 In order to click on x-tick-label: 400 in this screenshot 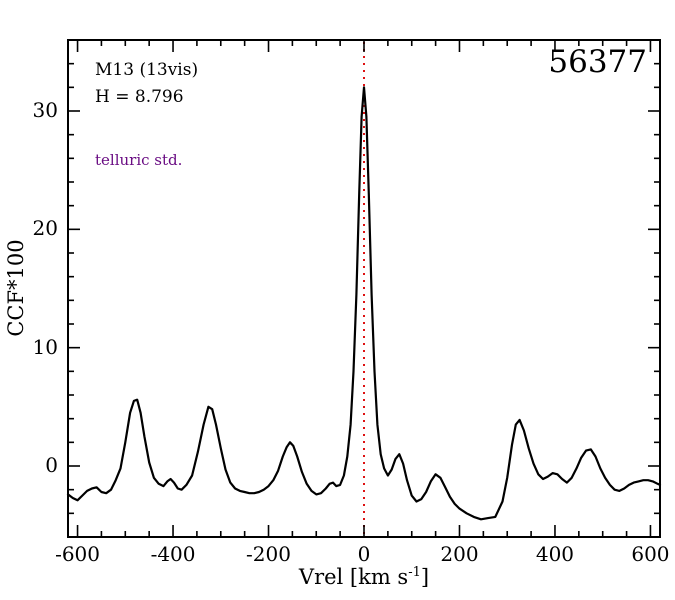, I will do `click(555, 554)`.